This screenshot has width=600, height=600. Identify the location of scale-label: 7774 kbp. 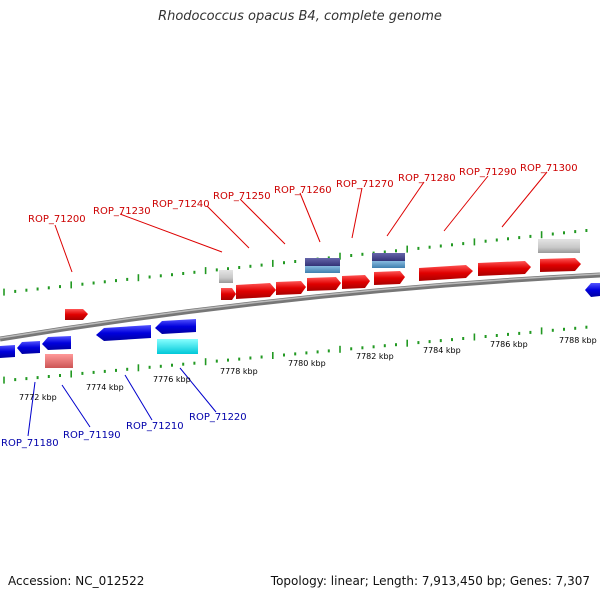
(105, 387).